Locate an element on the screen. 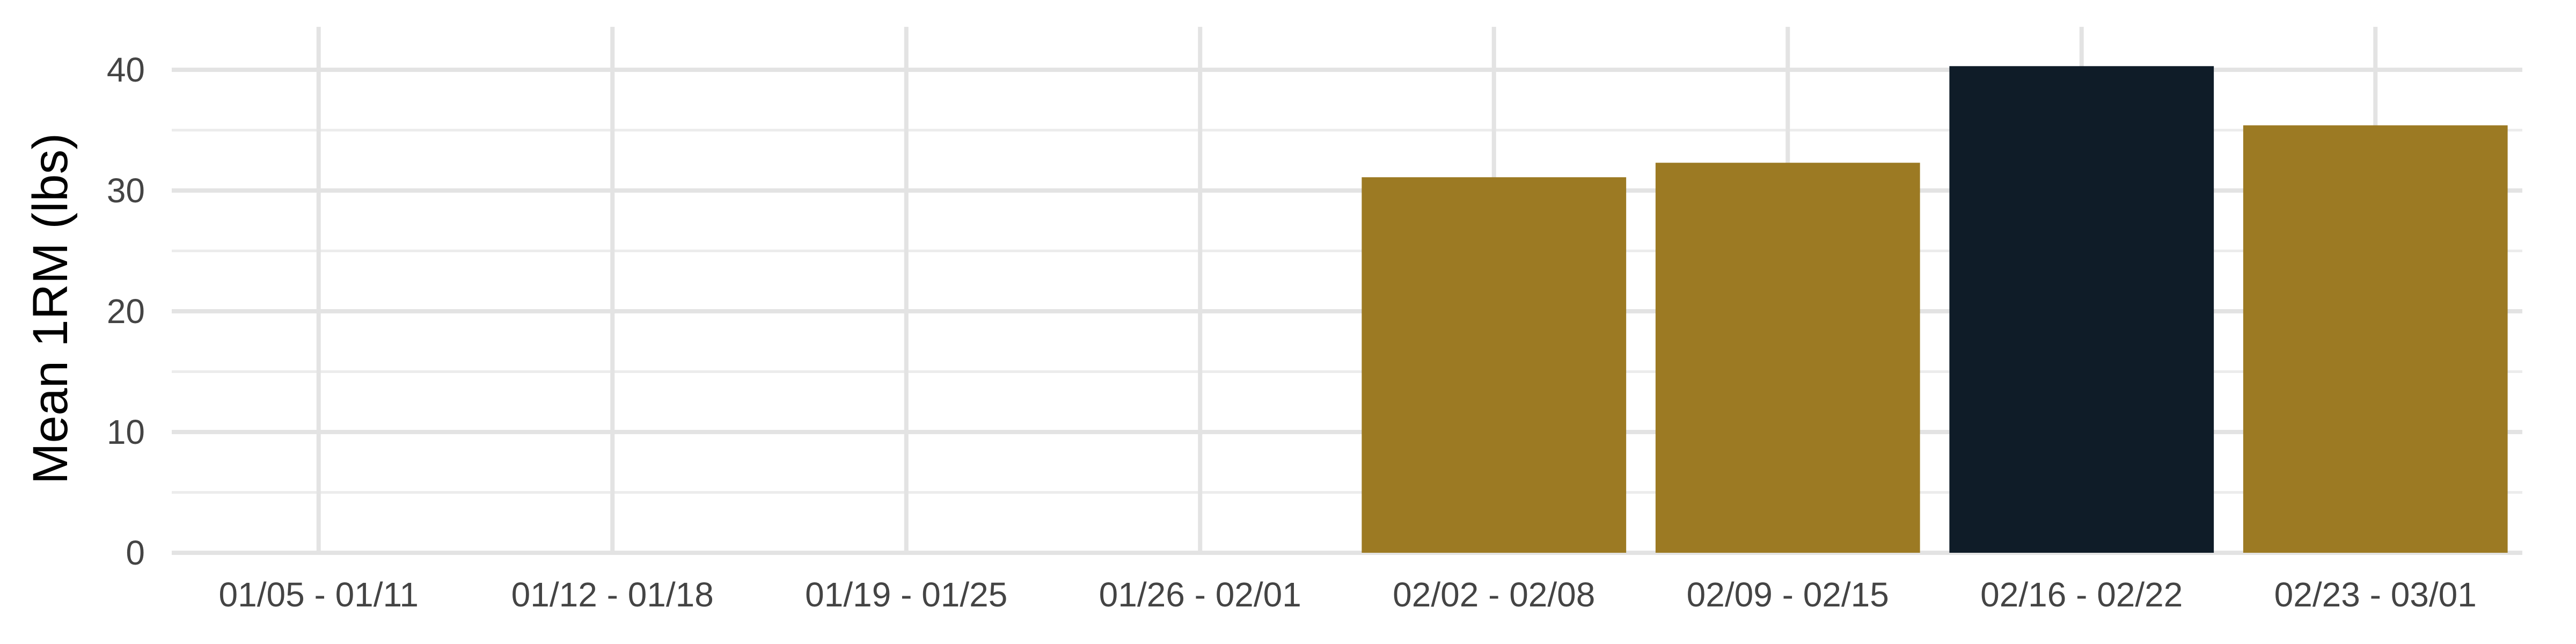 Image resolution: width=2576 pixels, height=644 pixels. x-tick-label: 02/23 - 03/01 is located at coordinates (2375, 594).